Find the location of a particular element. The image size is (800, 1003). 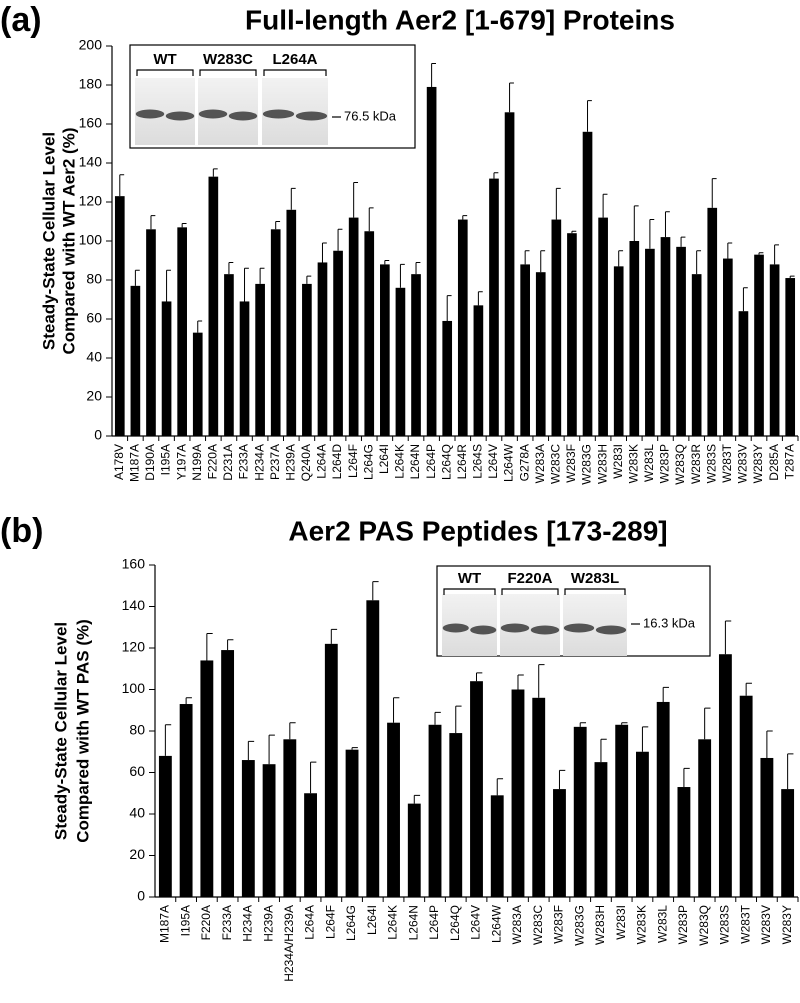

y-tick-label: 100 is located at coordinates (134, 688).